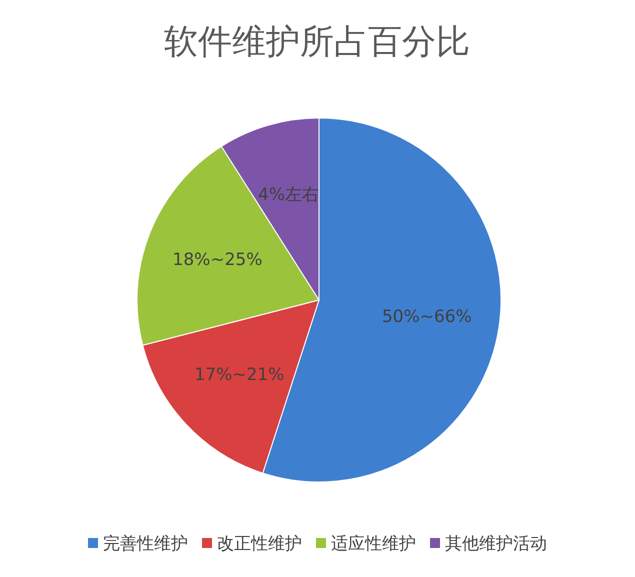 The width and height of the screenshot is (635, 577). I want to click on legend-label: 适应性维护, so click(373, 543).